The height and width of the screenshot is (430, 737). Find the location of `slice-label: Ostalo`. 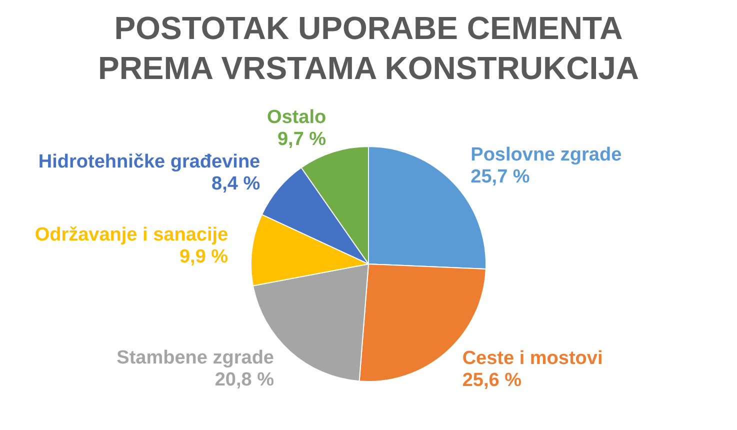

slice-label: Ostalo is located at coordinates (296, 117).